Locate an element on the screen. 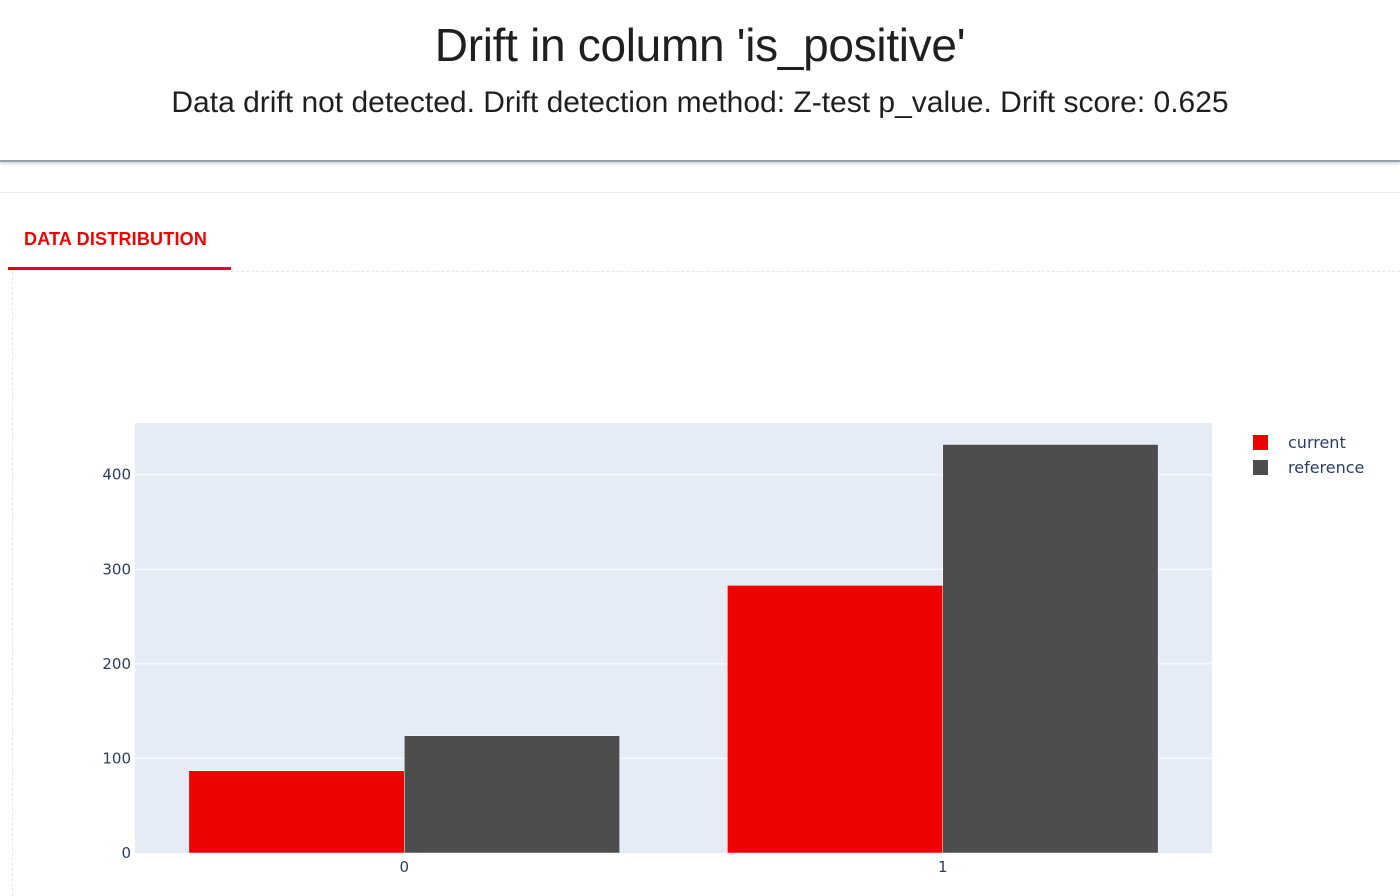  section-divider is located at coordinates (700, 192).